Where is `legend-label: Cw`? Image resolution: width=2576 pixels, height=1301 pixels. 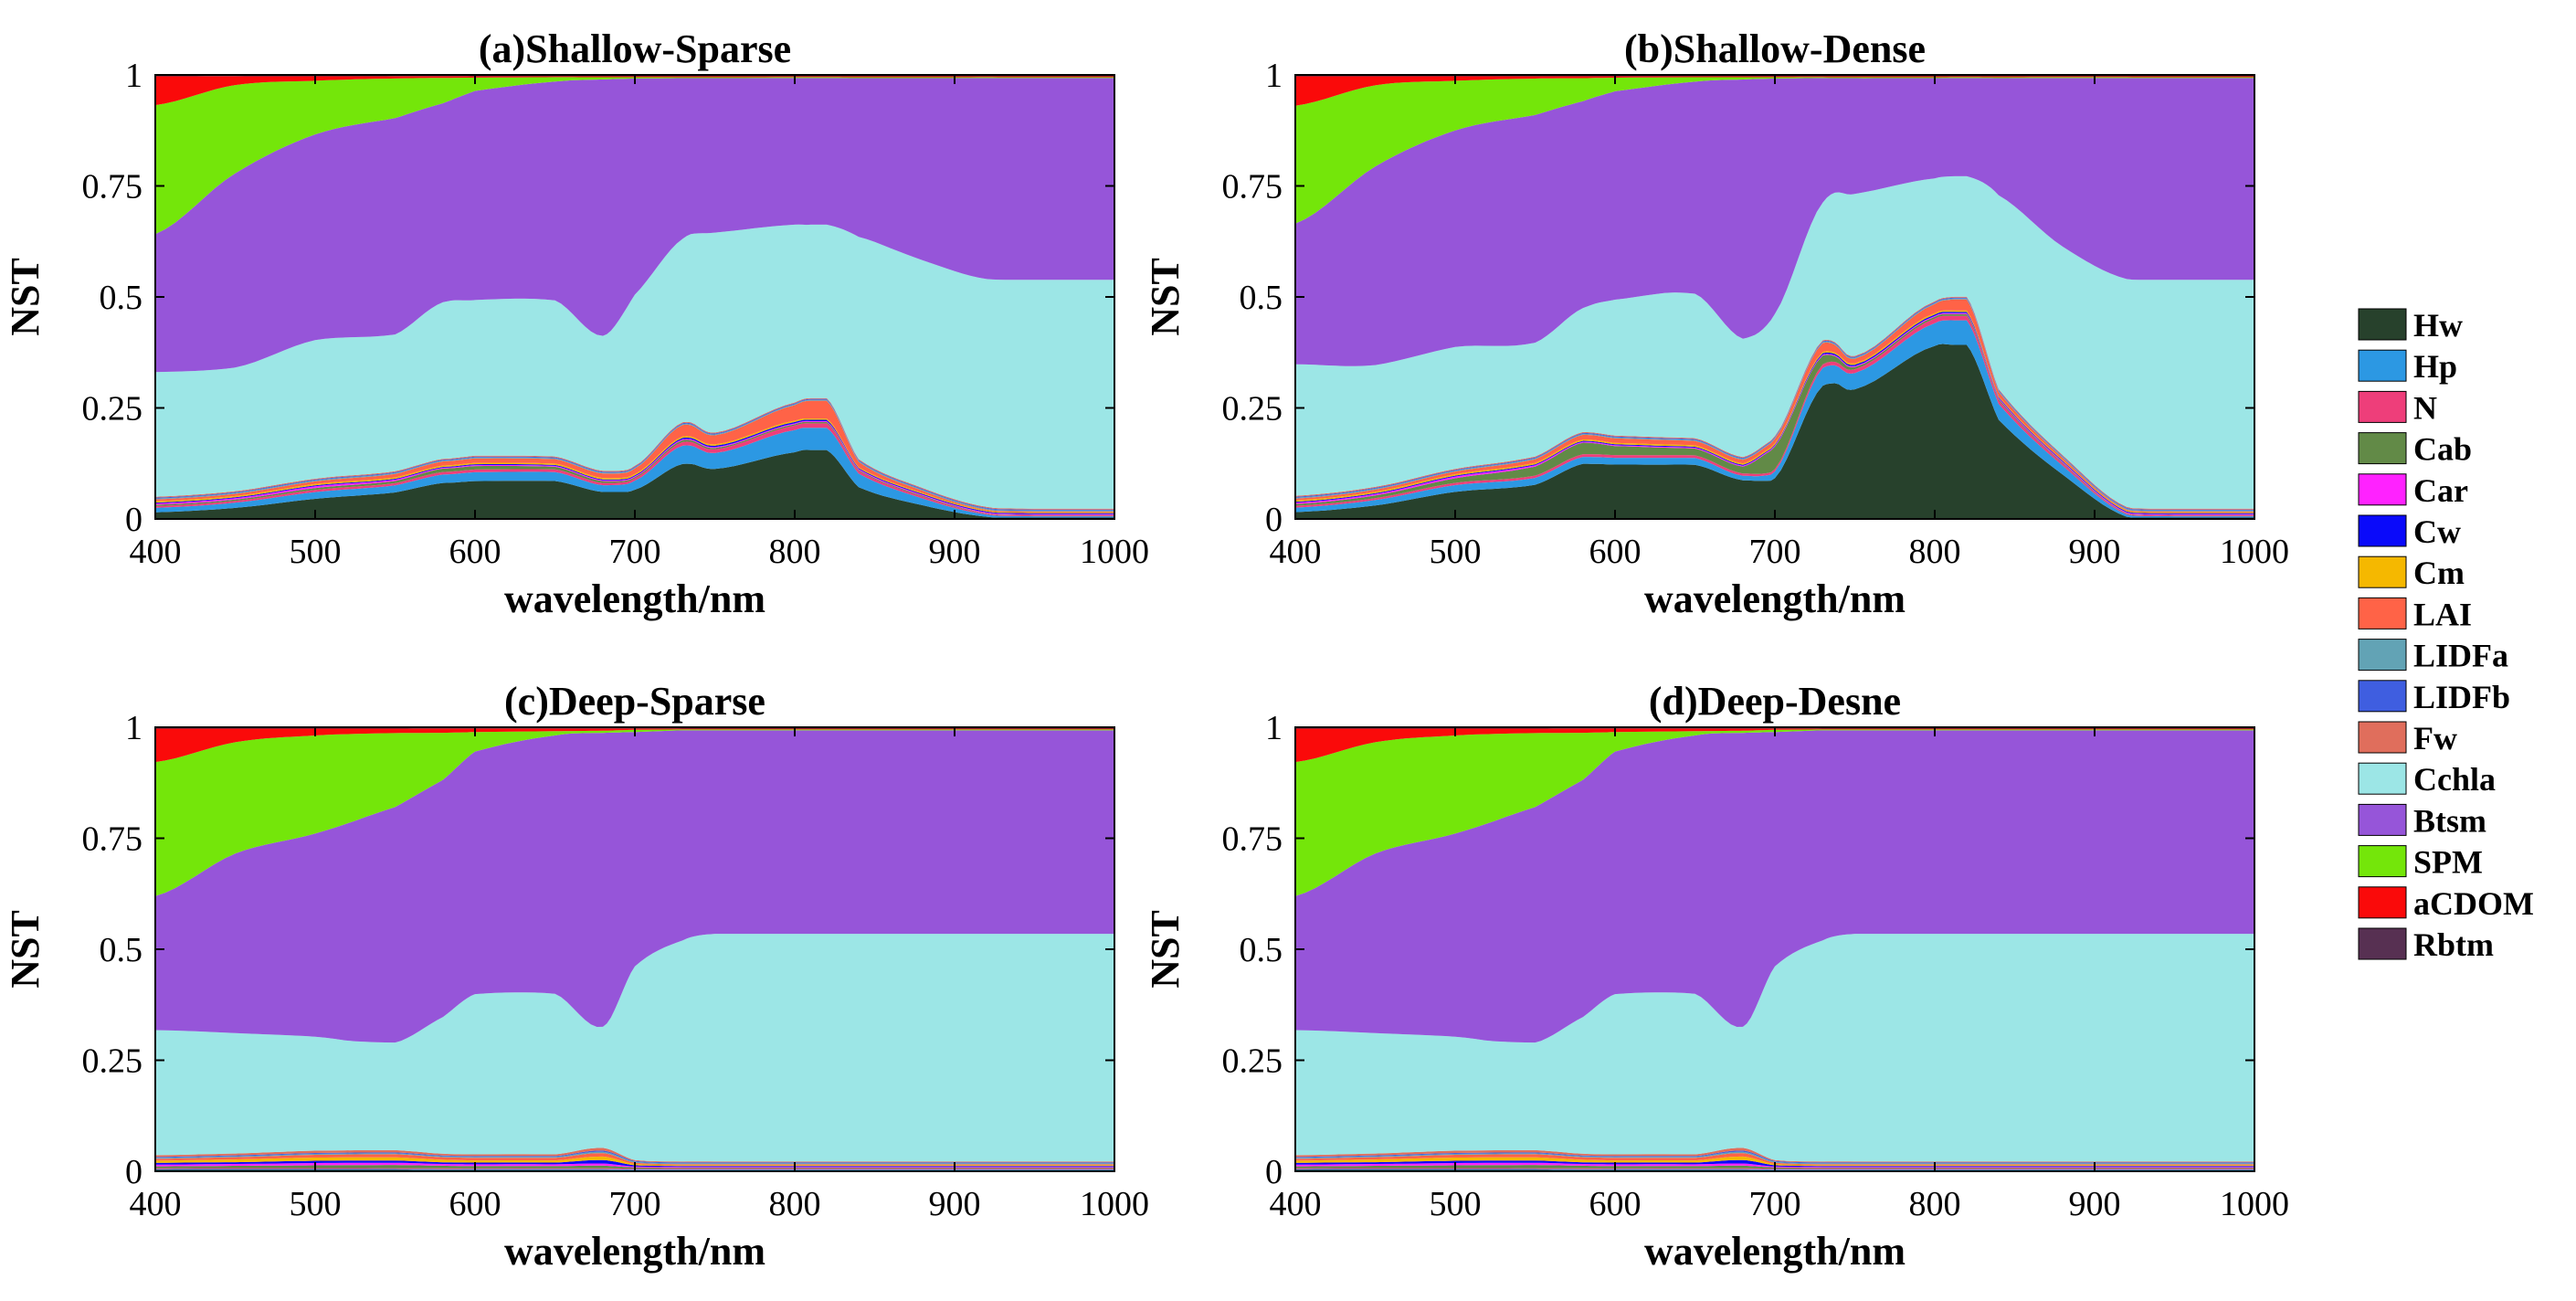
legend-label: Cw is located at coordinates (2437, 531).